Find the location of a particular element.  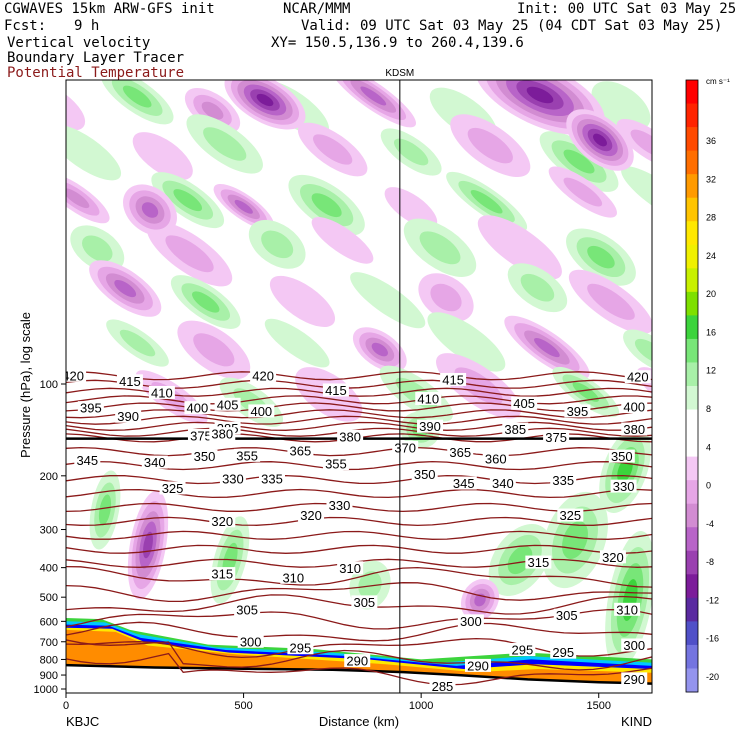

colorbar-unit: cm s⁻¹ is located at coordinates (718, 81).